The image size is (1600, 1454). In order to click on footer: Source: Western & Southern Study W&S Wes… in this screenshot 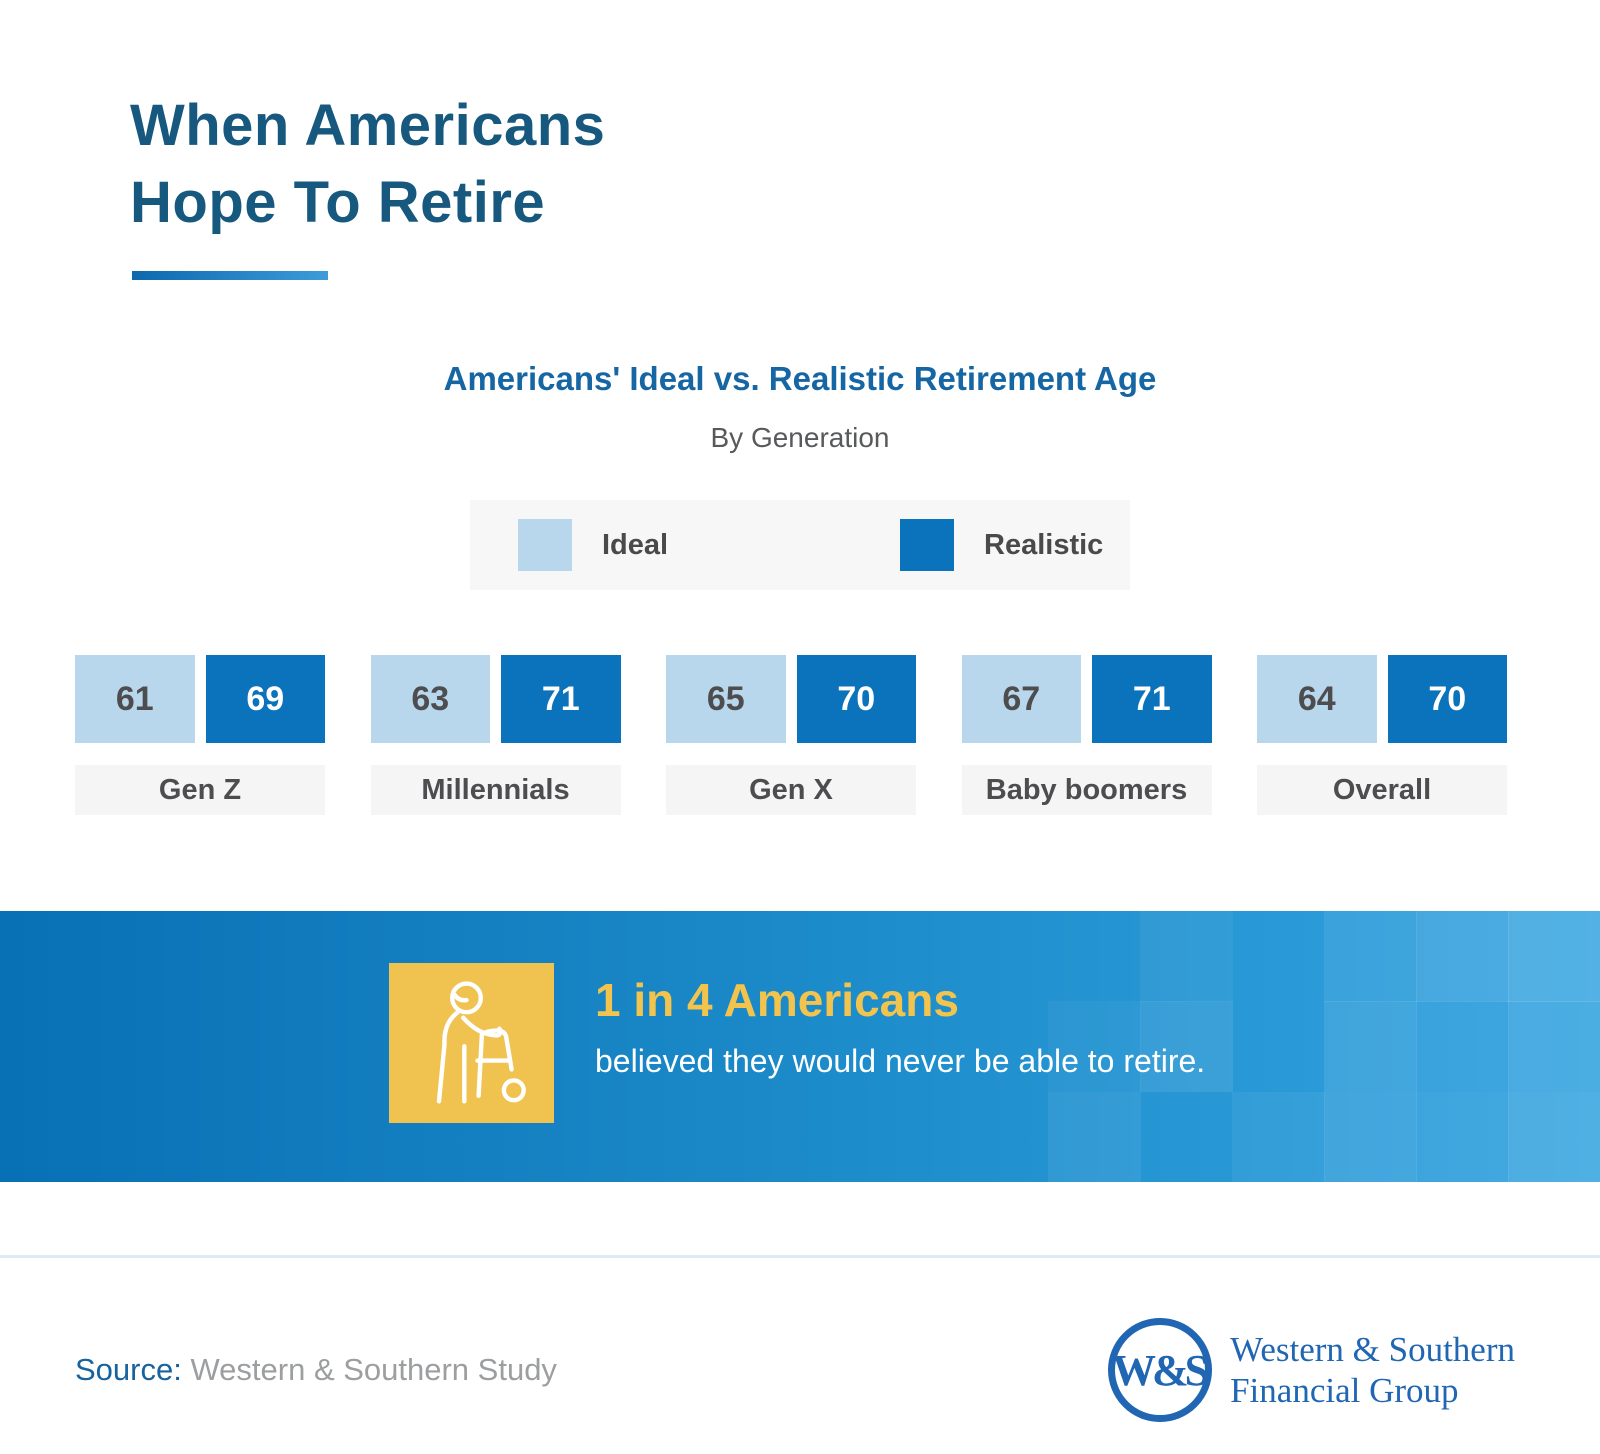, I will do `click(800, 1370)`.